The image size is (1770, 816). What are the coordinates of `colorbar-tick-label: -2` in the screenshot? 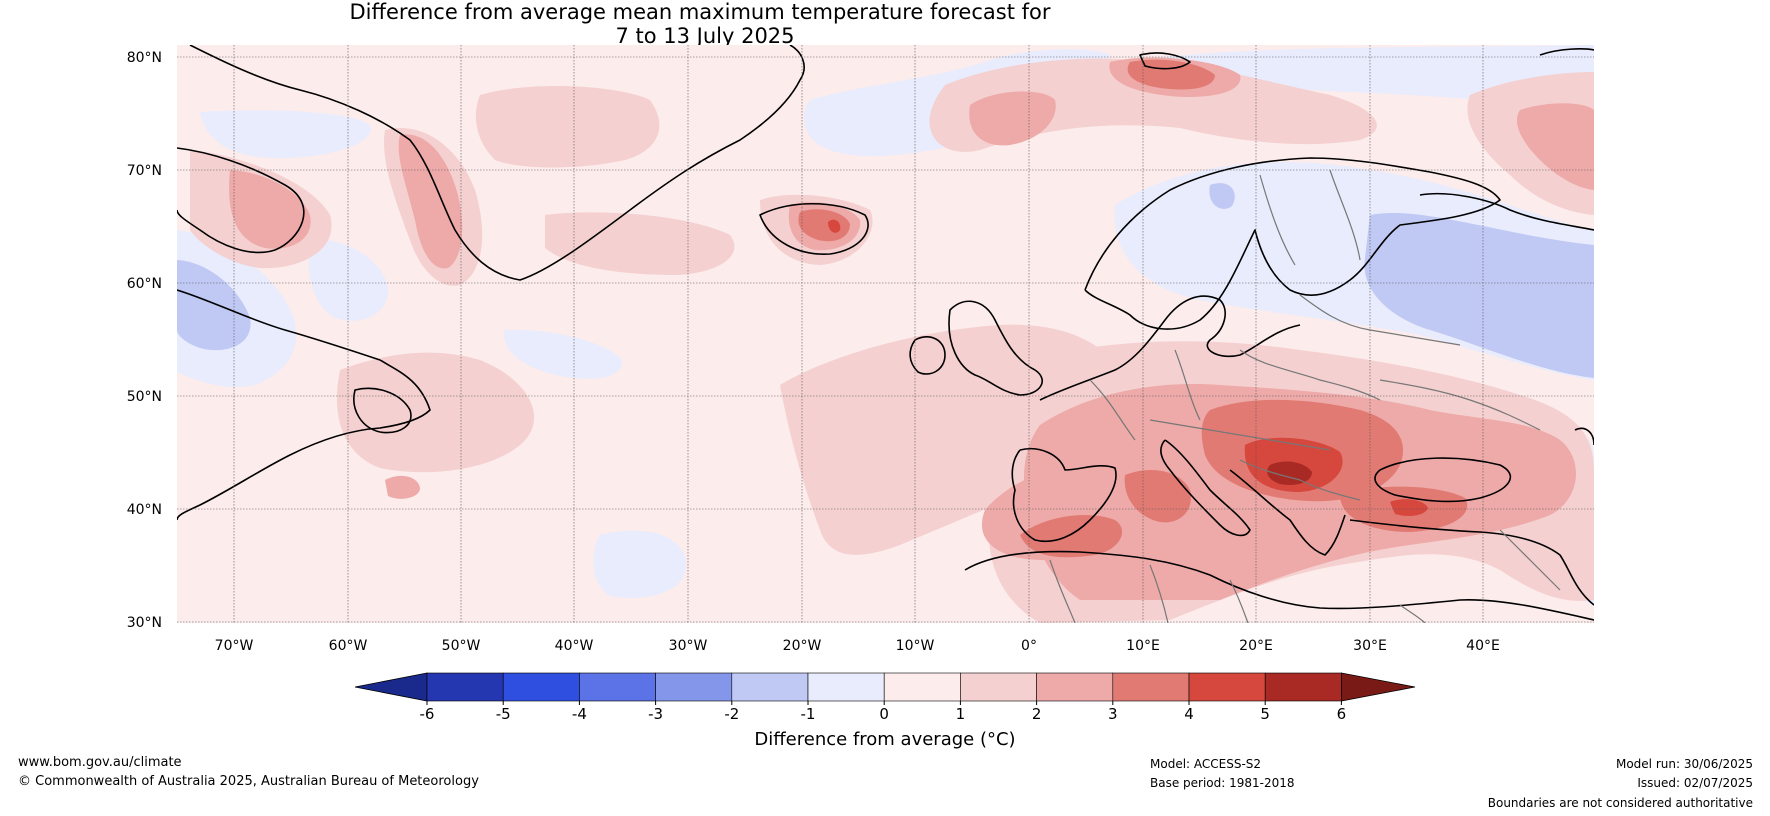 It's located at (731, 714).